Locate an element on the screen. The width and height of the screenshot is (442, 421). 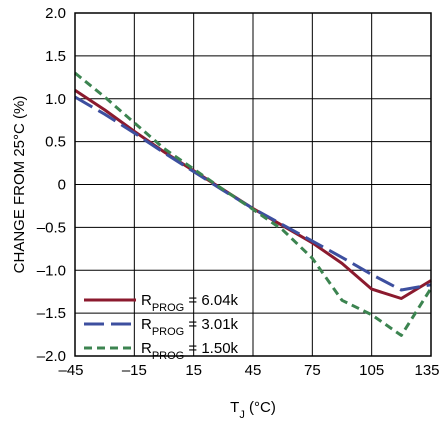
legend-label-series-1-rest: = 6.04k is located at coordinates (211, 300).